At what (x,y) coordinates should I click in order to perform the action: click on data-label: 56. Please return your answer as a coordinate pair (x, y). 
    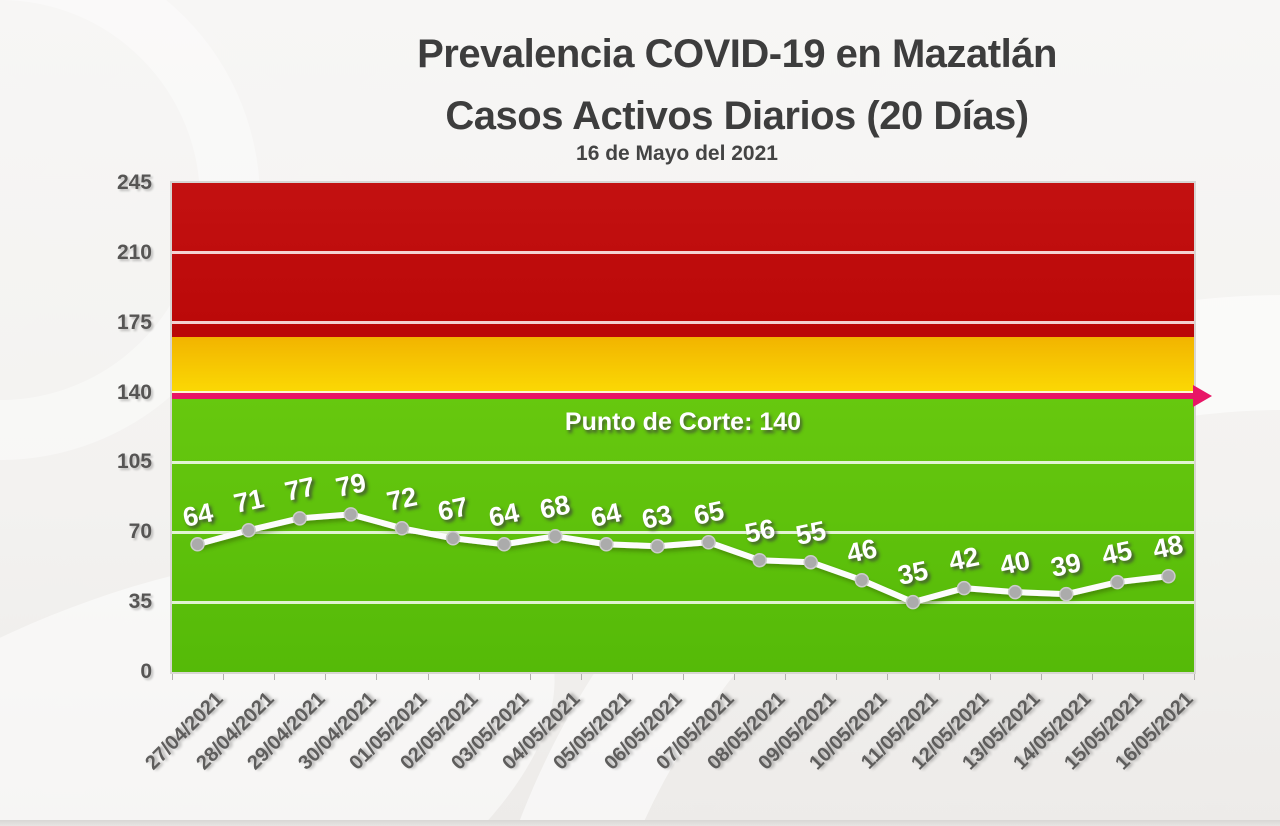
    Looking at the image, I should click on (759, 531).